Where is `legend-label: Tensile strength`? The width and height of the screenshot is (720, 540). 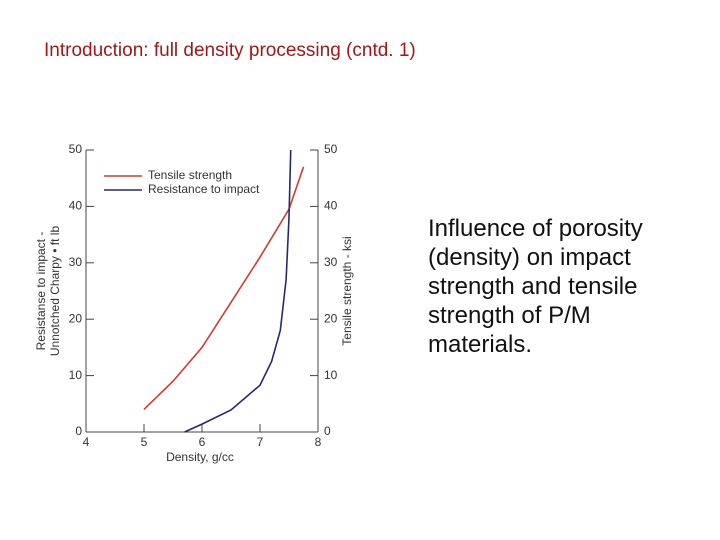 legend-label: Tensile strength is located at coordinates (190, 175).